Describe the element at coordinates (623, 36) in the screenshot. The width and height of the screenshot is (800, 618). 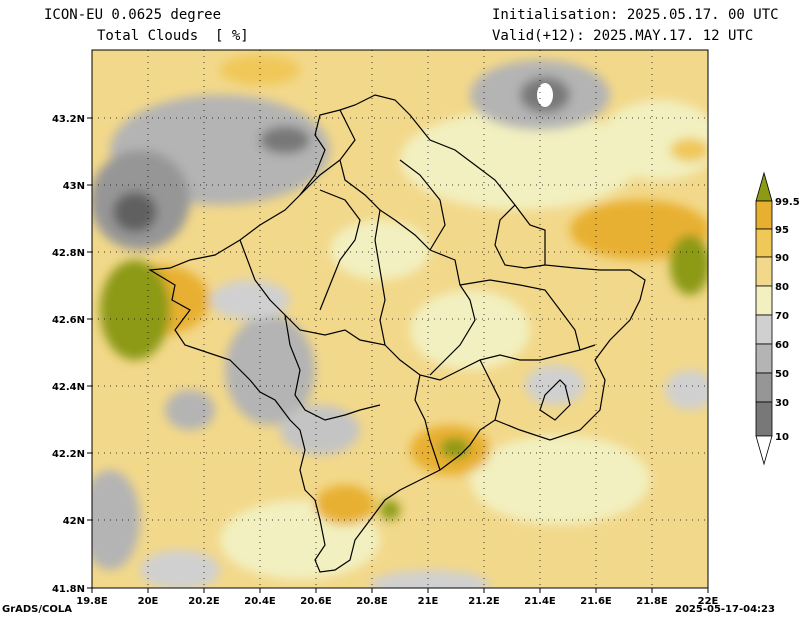
I see `valid-time: Valid(+12): 2025.MAY.17. 12 UTC` at that location.